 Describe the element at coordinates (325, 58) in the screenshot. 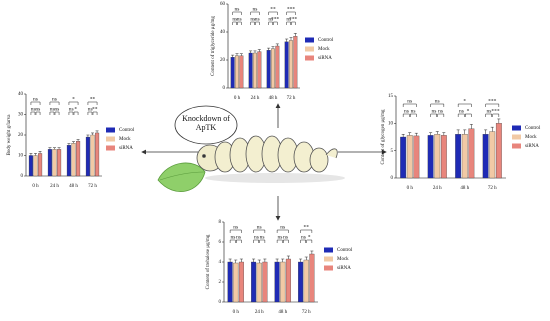

I see `legend-label: siRNA` at that location.